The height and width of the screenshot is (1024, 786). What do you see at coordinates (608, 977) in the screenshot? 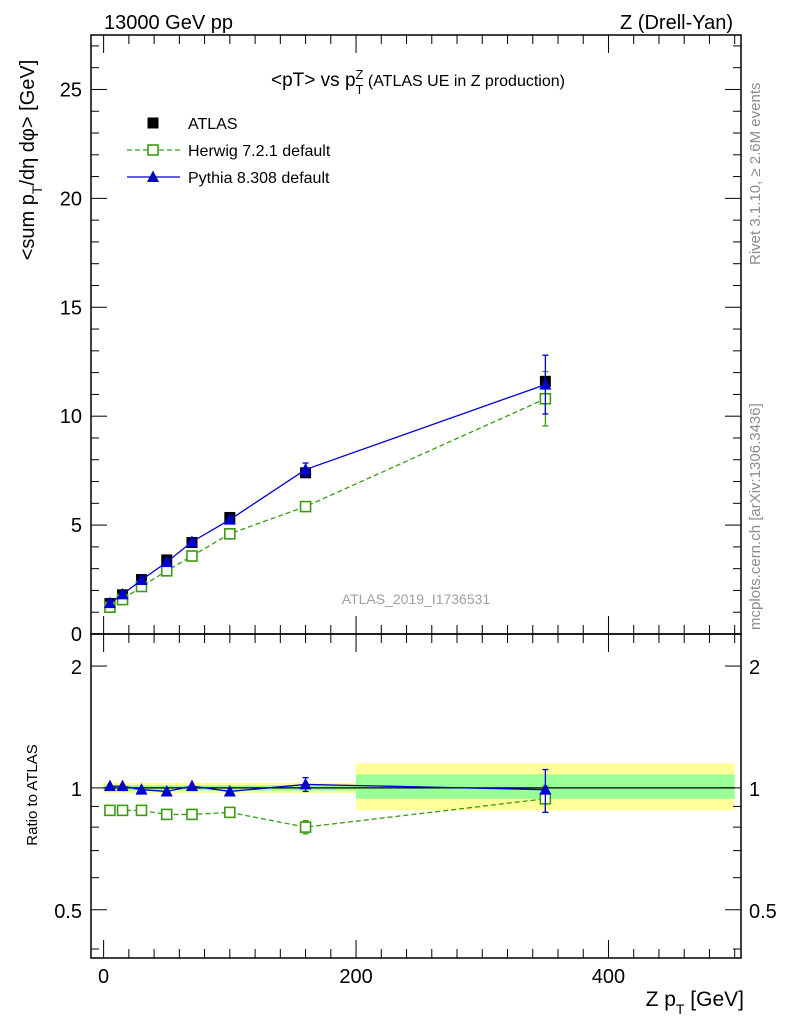
I see `x-tick-label: 400` at bounding box center [608, 977].